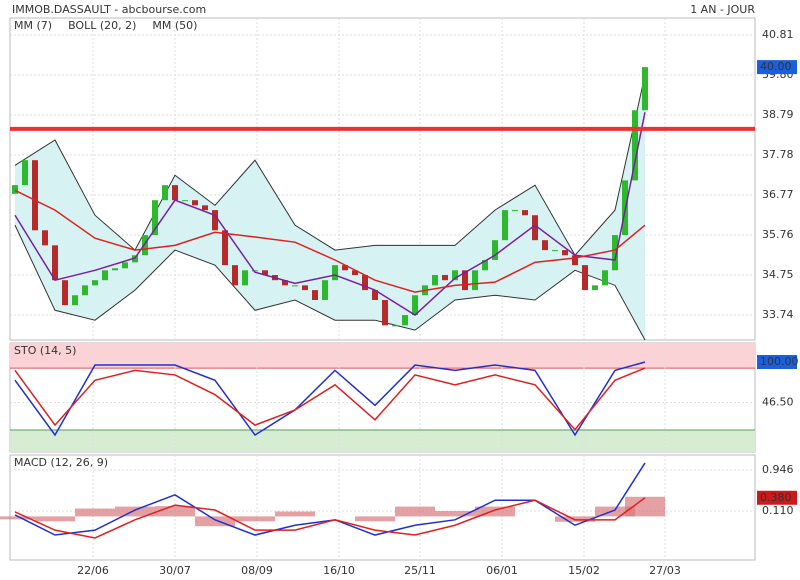  What do you see at coordinates (778, 510) in the screenshot?
I see `y-tick-label: 0.110` at bounding box center [778, 510].